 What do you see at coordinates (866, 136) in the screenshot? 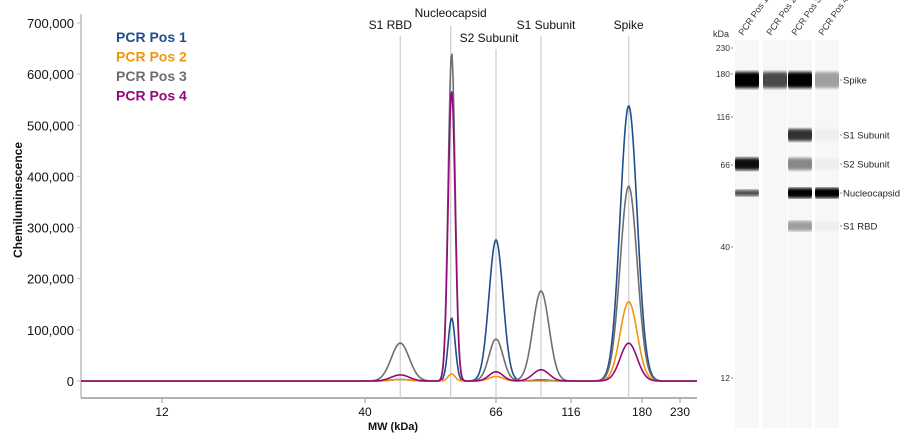
I see `gel-band-label: S1 Subunit` at bounding box center [866, 136].